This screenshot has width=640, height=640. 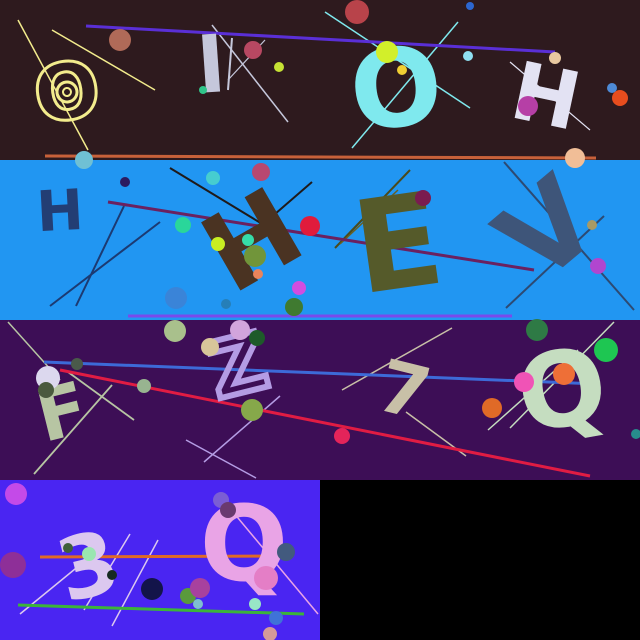 I want to click on panel-2-glyph-3: E, so click(x=397, y=245).